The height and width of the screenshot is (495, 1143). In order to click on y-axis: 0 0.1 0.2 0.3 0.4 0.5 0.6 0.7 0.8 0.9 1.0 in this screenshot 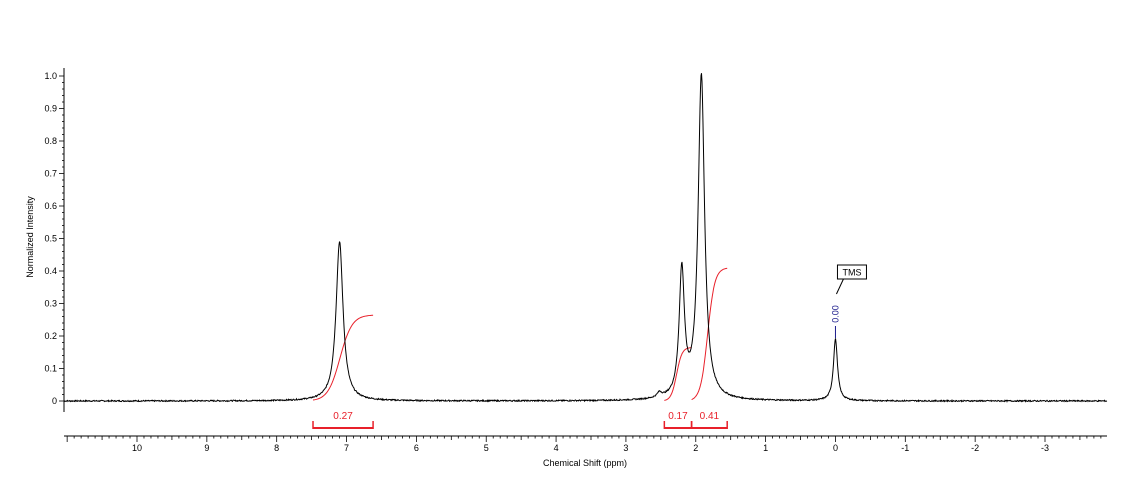, I will do `click(54, 240)`.